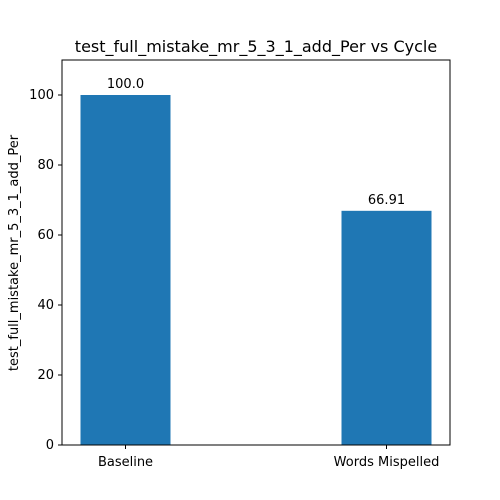  Describe the element at coordinates (45, 375) in the screenshot. I see `y-tick-label-1: 20` at that location.